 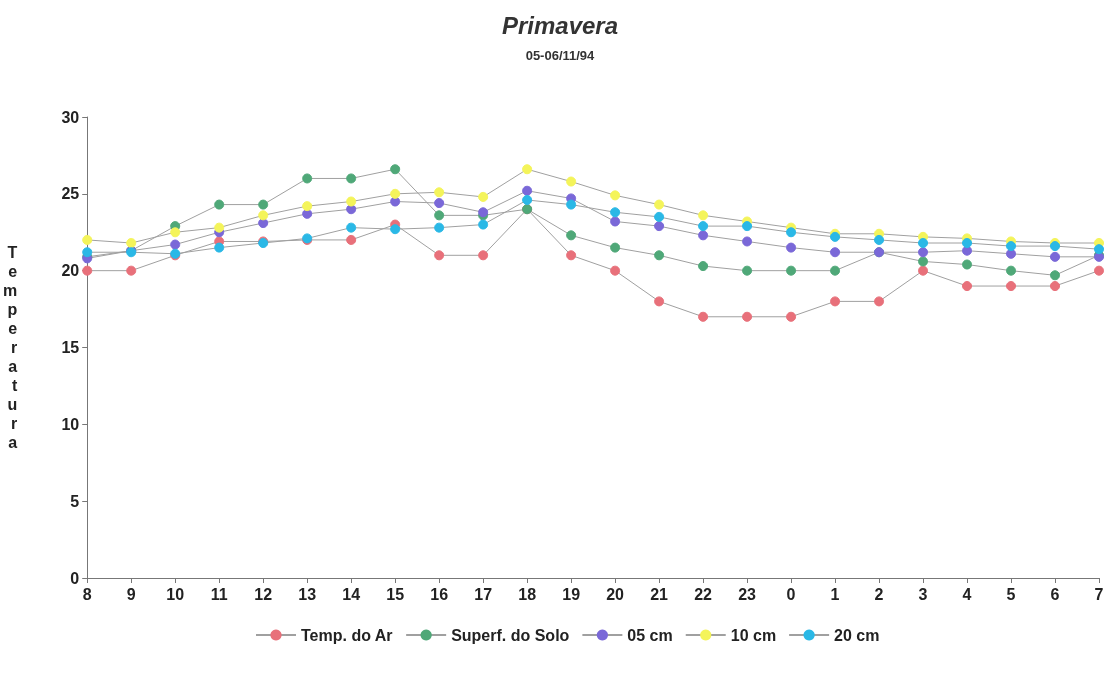 What do you see at coordinates (75, 578) in the screenshot?
I see `y-tick-label: 0` at bounding box center [75, 578].